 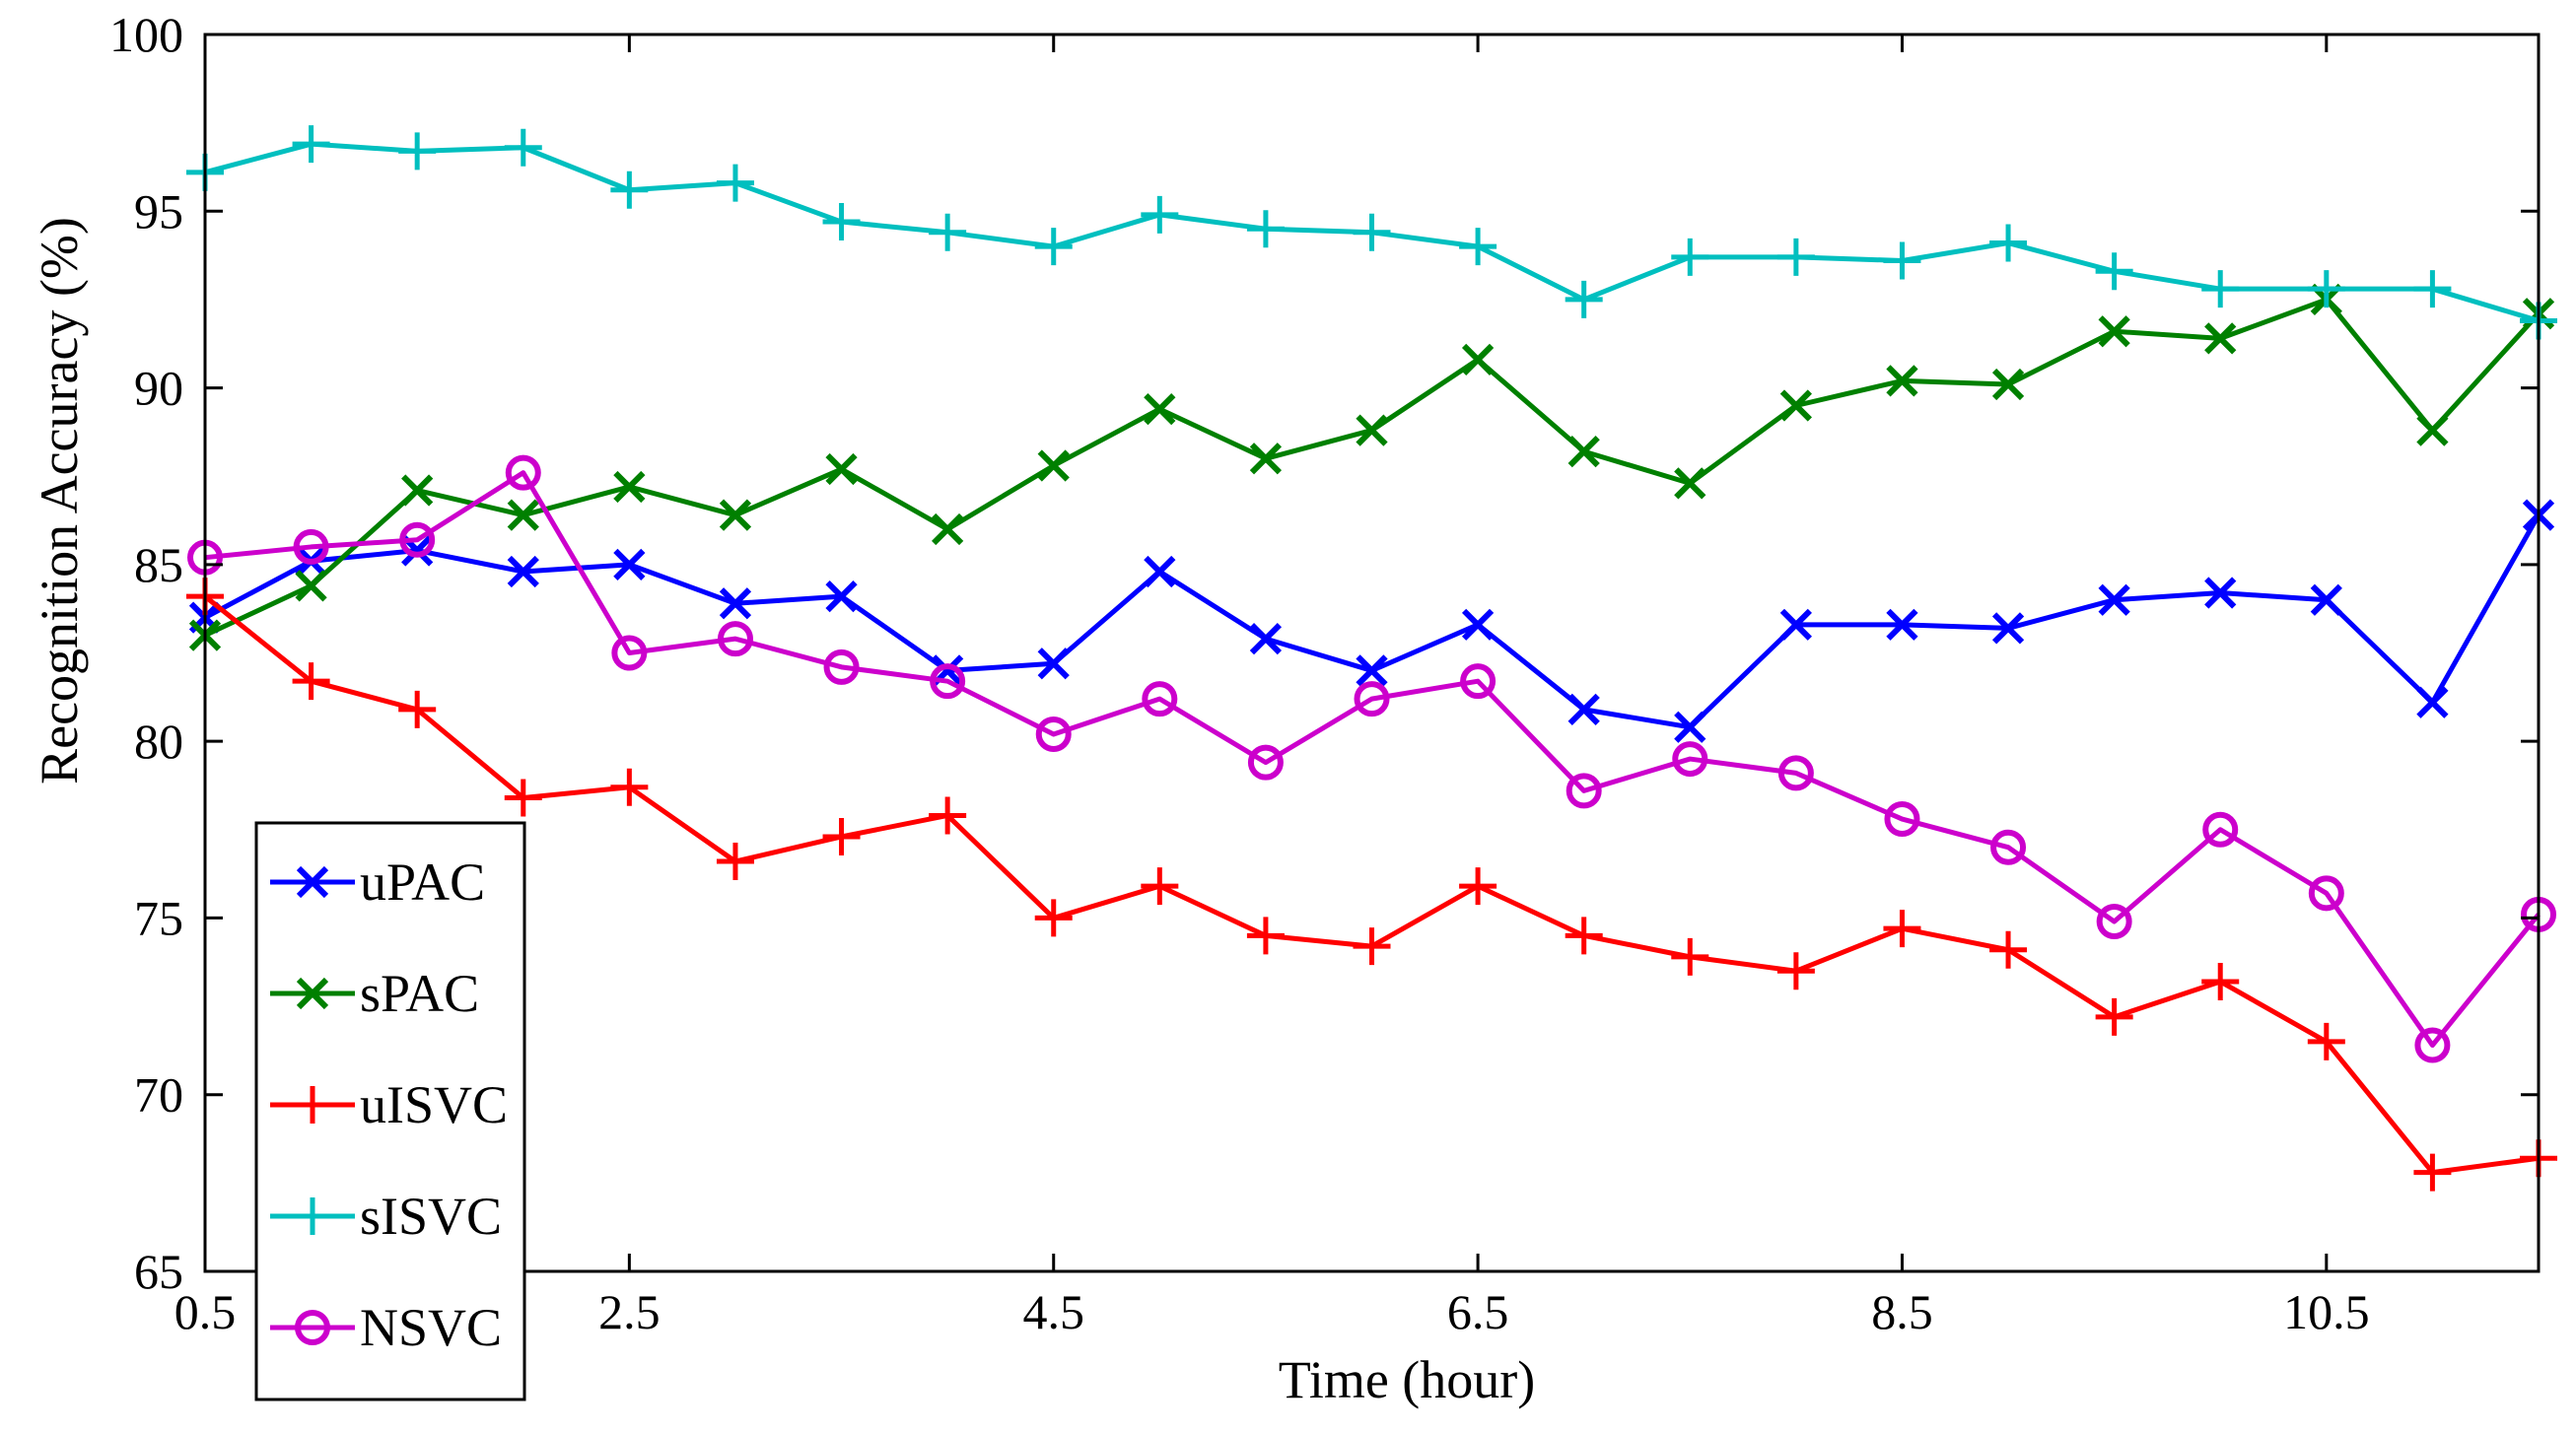 I want to click on x-tick-label: 4.5, so click(x=1053, y=1311).